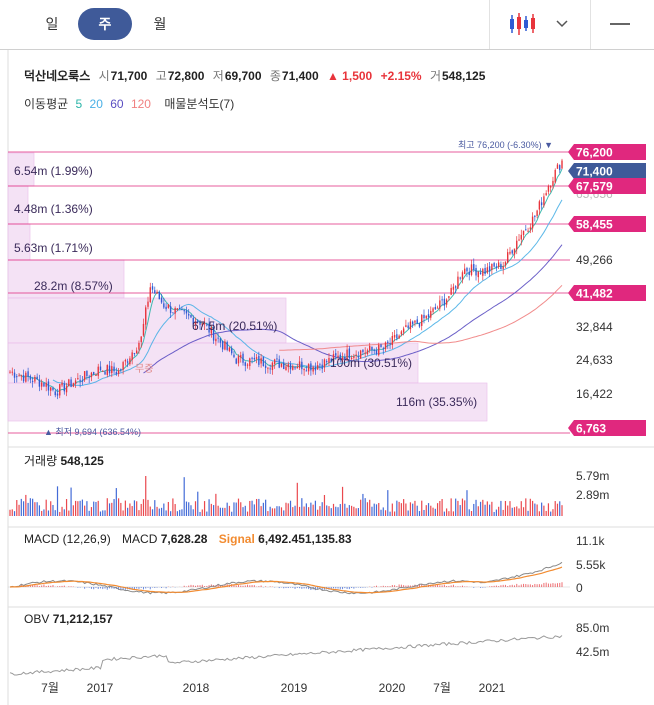  What do you see at coordinates (607, 171) in the screenshot?
I see `price-badge` at bounding box center [607, 171].